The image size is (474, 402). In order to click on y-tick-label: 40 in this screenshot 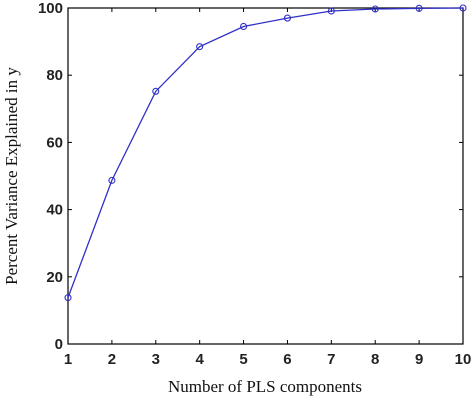, I will do `click(54, 210)`.